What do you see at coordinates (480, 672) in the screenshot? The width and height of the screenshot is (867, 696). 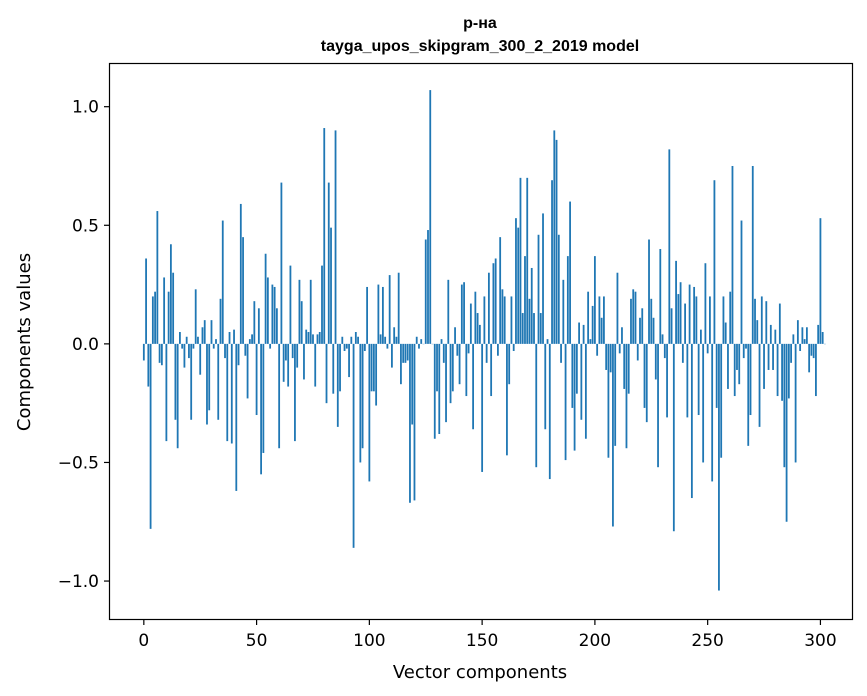 I see `x-axis-label: Vector components` at bounding box center [480, 672].